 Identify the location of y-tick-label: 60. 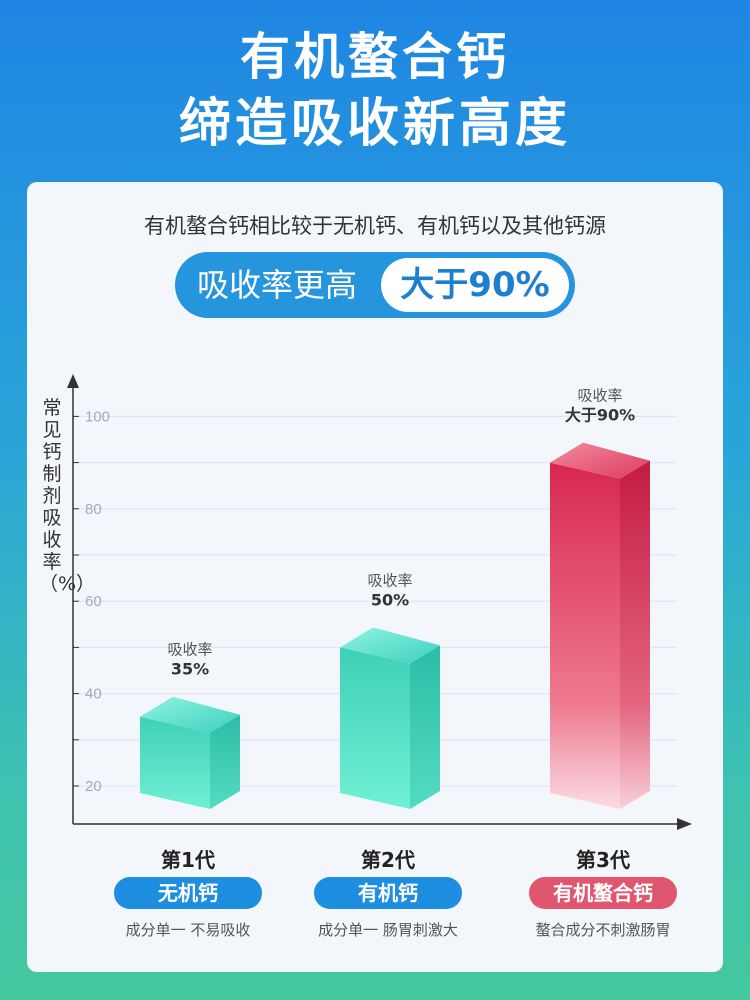
(93, 601).